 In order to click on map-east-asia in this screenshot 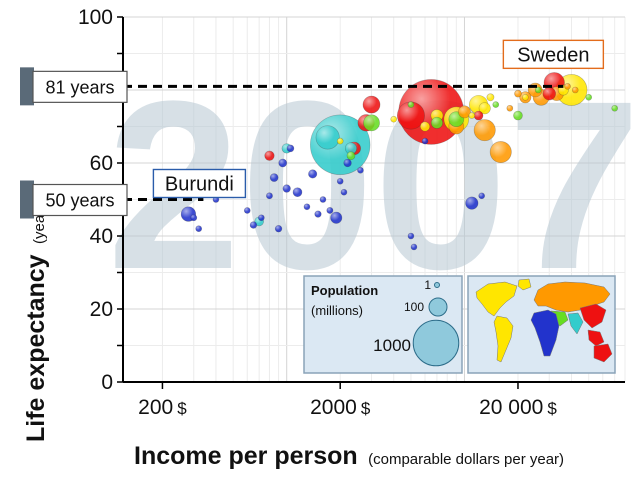, I will do `click(593, 316)`.